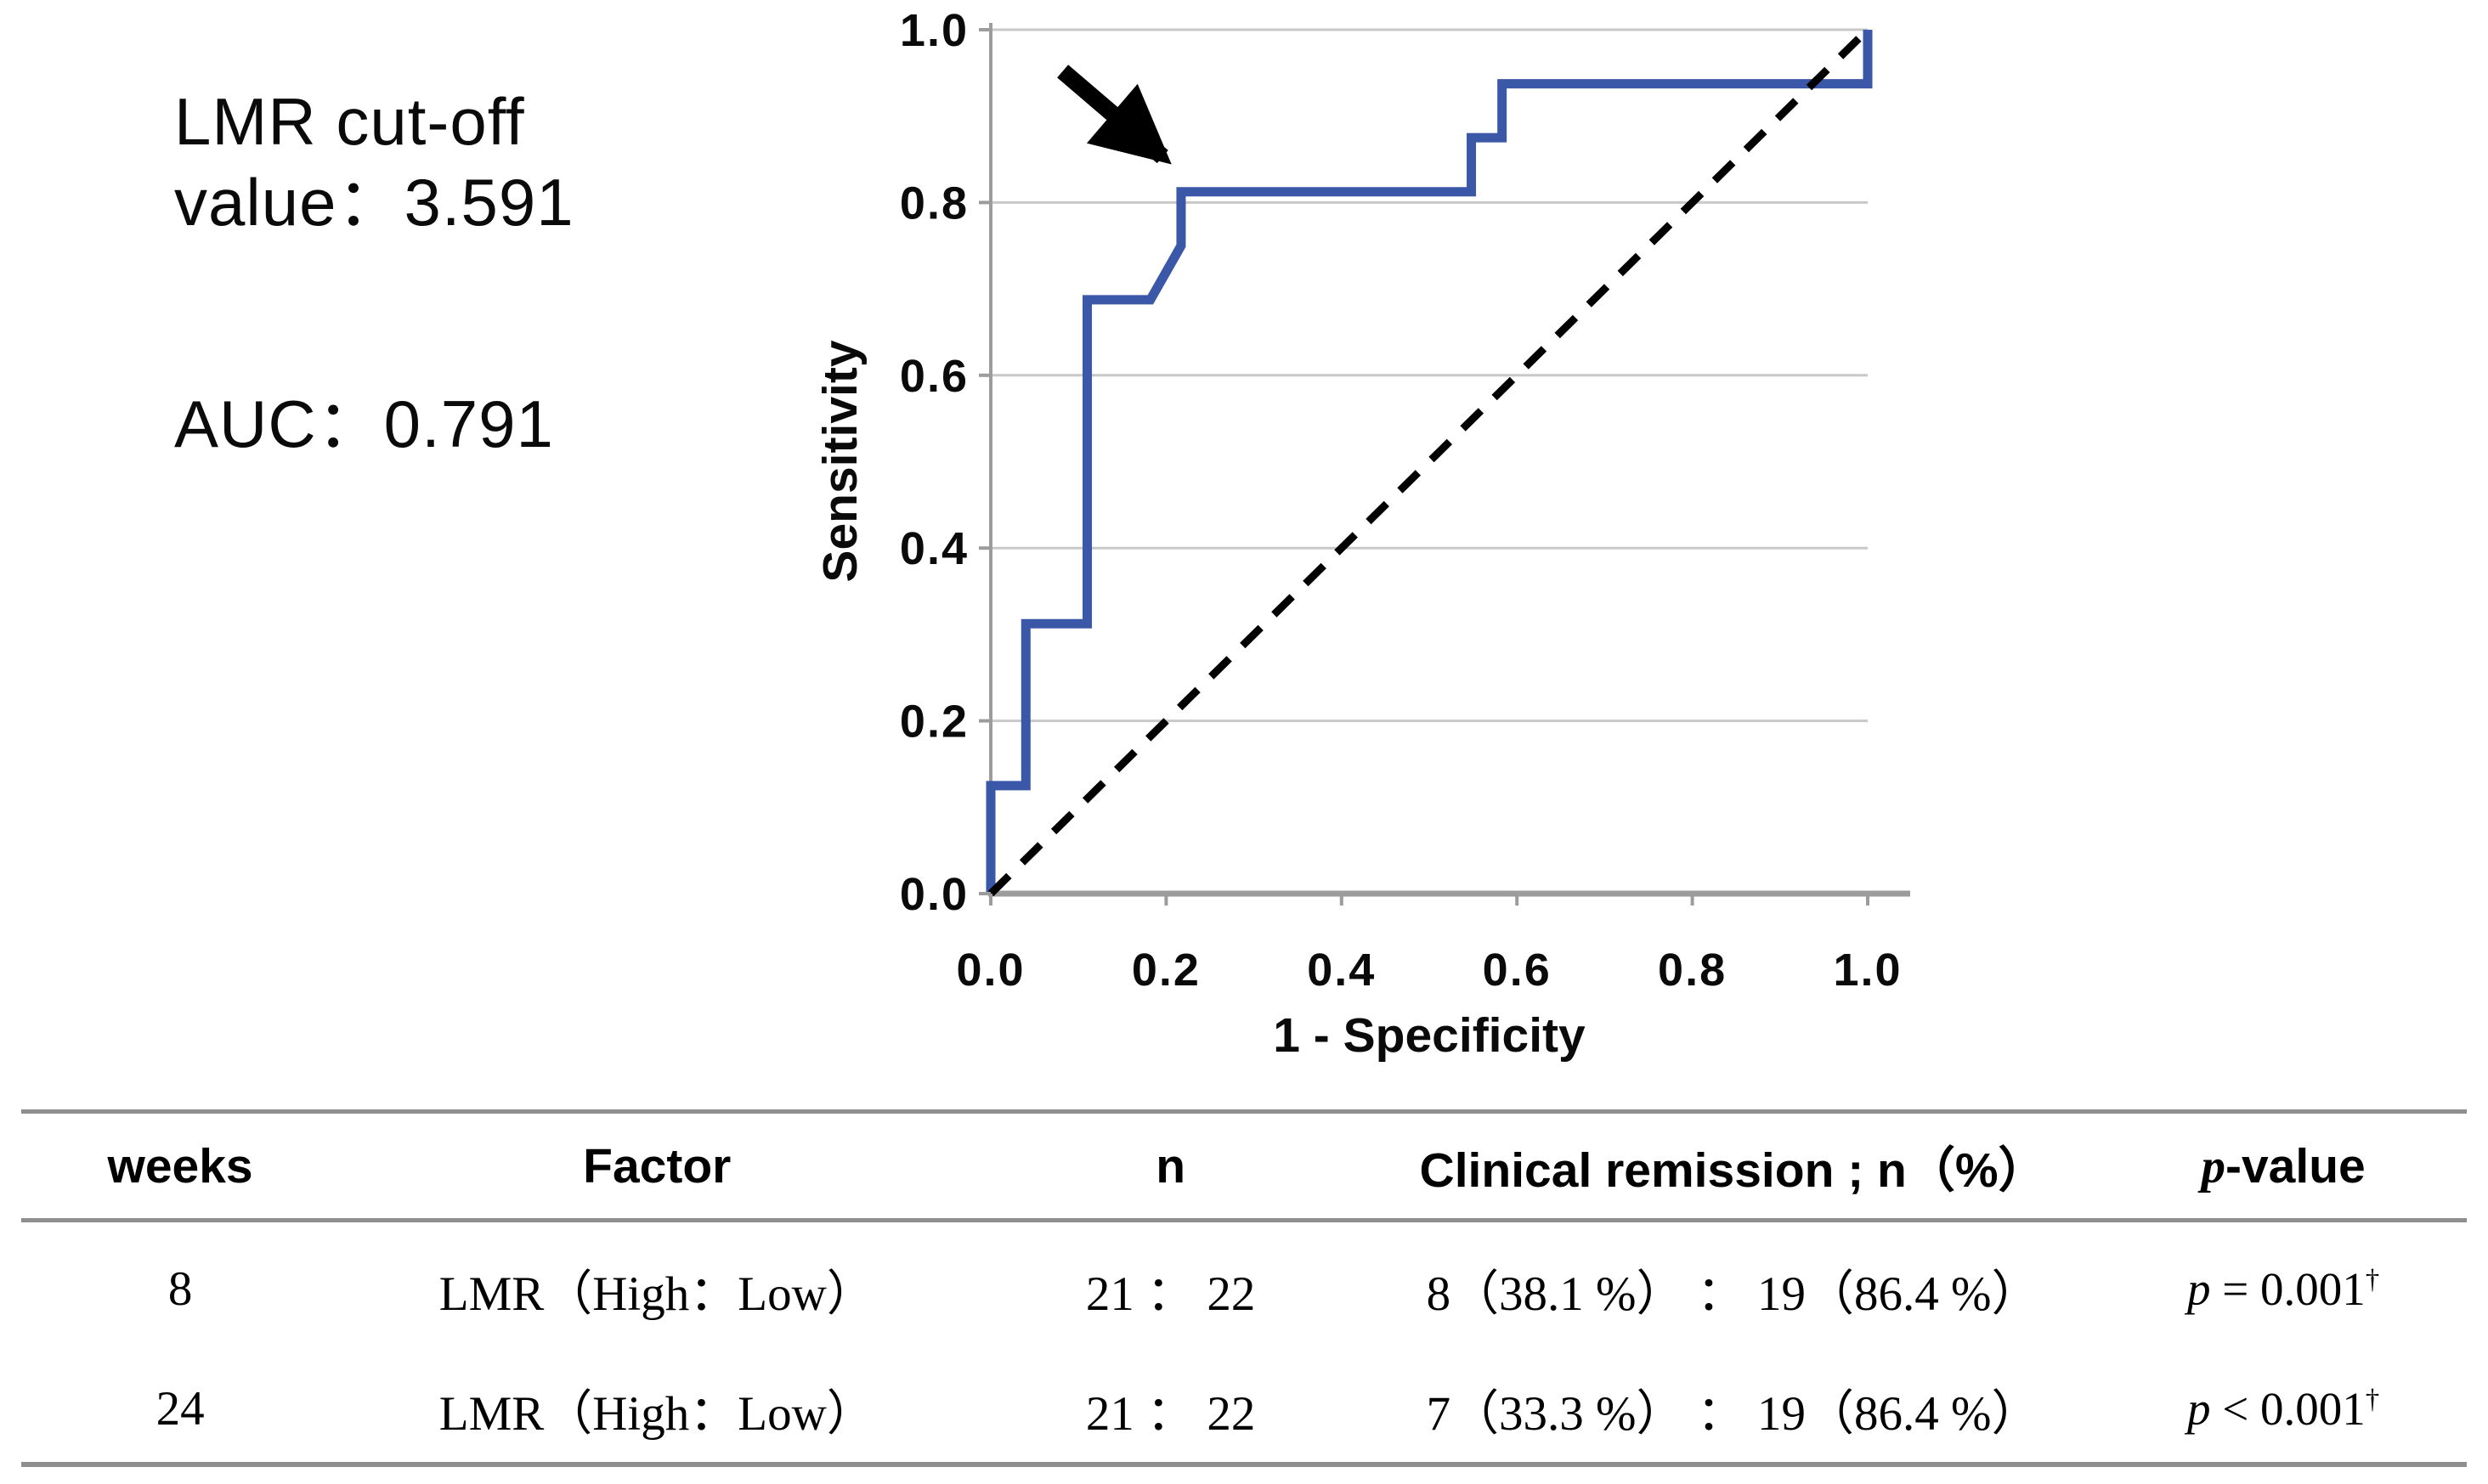 This screenshot has width=2488, height=1484. Describe the element at coordinates (1517, 970) in the screenshot. I see `x-tick-label: 0.6` at that location.